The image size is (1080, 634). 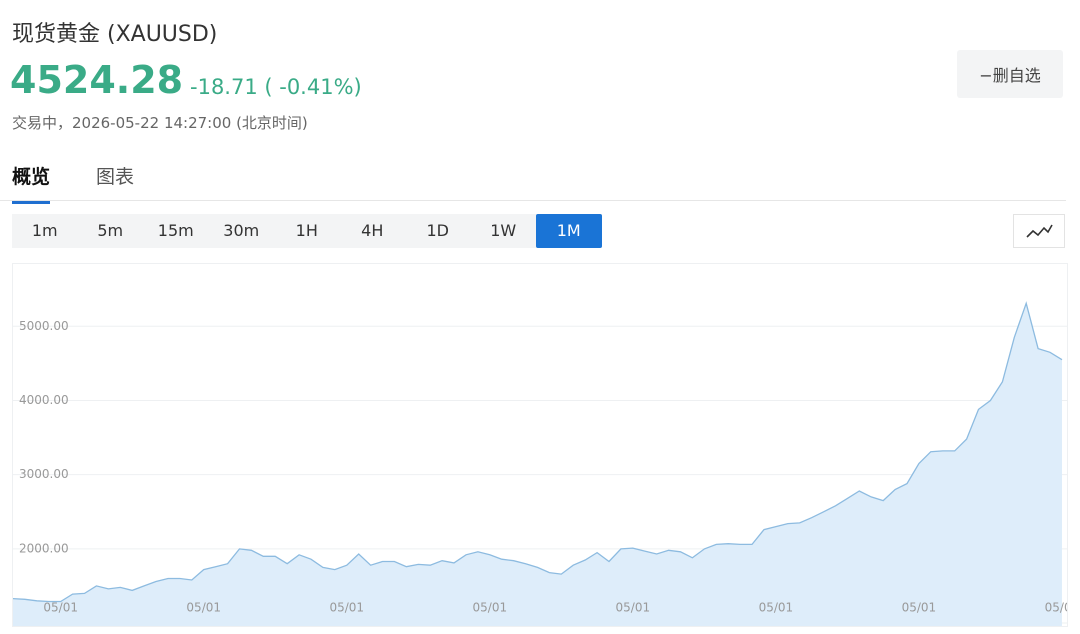 I want to click on y-tick-label: 5000.00, so click(x=44, y=326).